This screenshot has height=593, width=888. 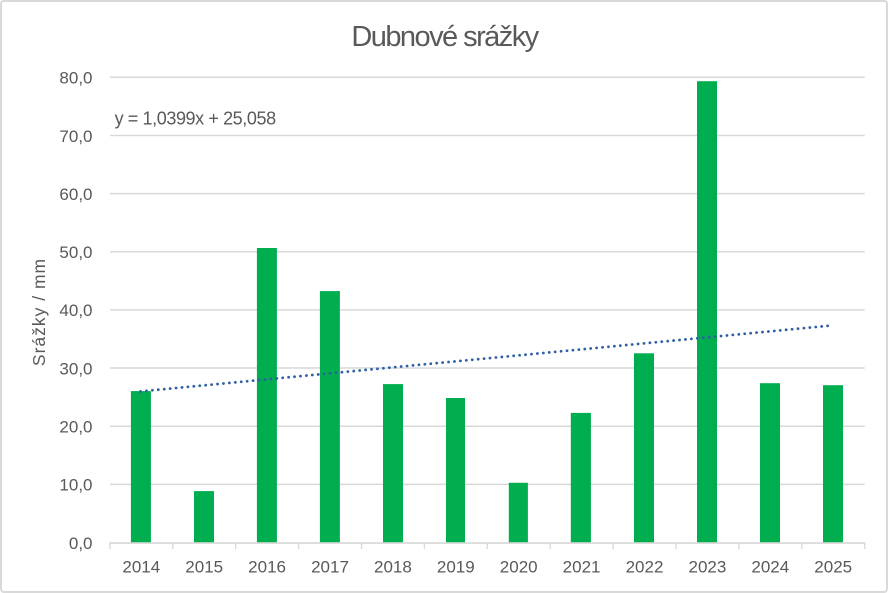 What do you see at coordinates (39, 312) in the screenshot?
I see `svg-text: Srážky / mm` at bounding box center [39, 312].